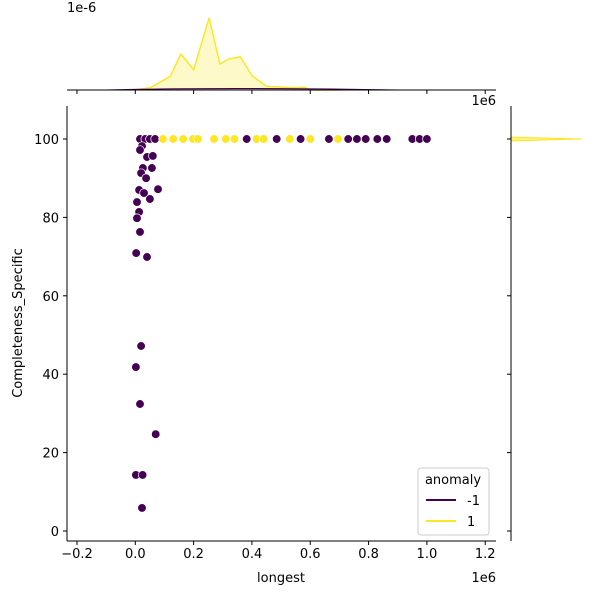 Image resolution: width=600 pixels, height=604 pixels. What do you see at coordinates (50, 218) in the screenshot?
I see `y-tick-label: 80` at bounding box center [50, 218].